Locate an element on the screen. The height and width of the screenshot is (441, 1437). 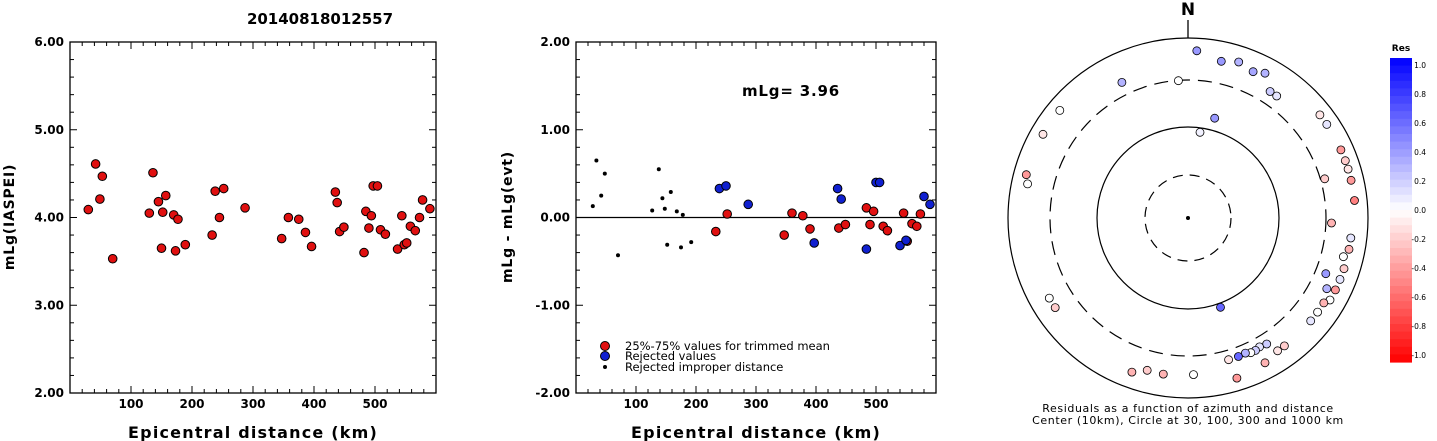
colorbar-tick-label: 0.0 is located at coordinates (1420, 210).